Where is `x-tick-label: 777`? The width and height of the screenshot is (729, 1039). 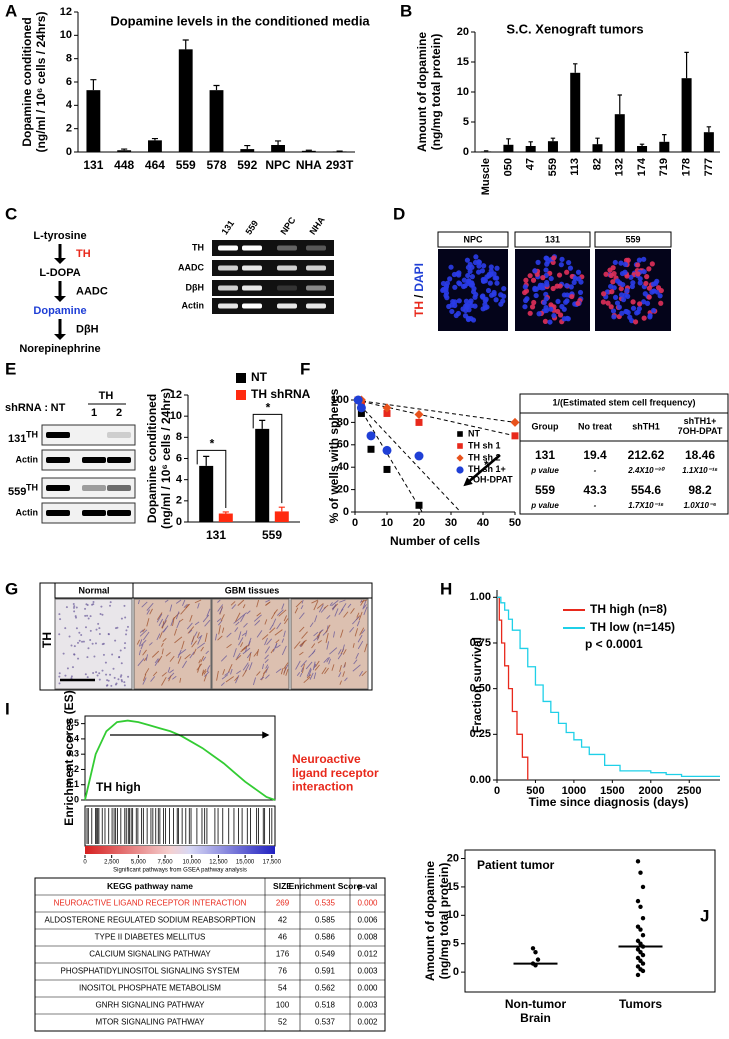
x-tick-label: 777 is located at coordinates (709, 167).